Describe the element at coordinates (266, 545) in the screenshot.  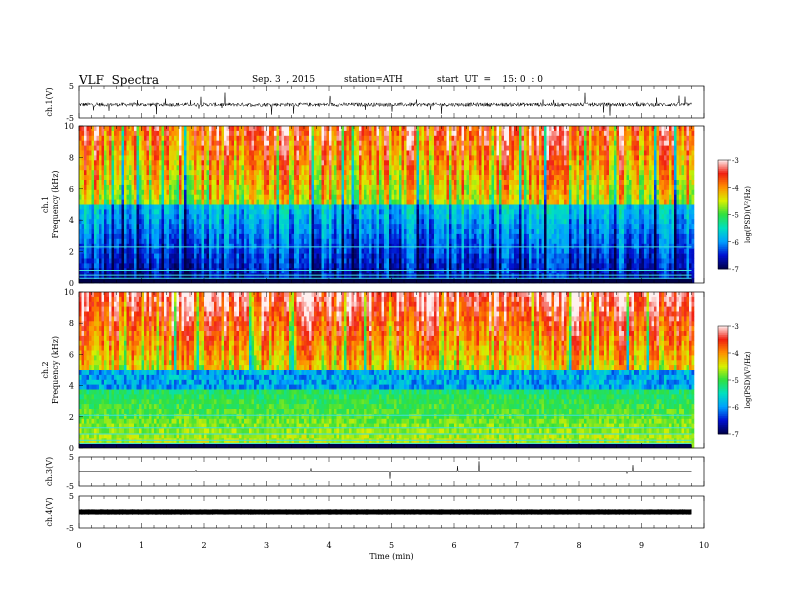
I see `time-tick-label: 3` at that location.